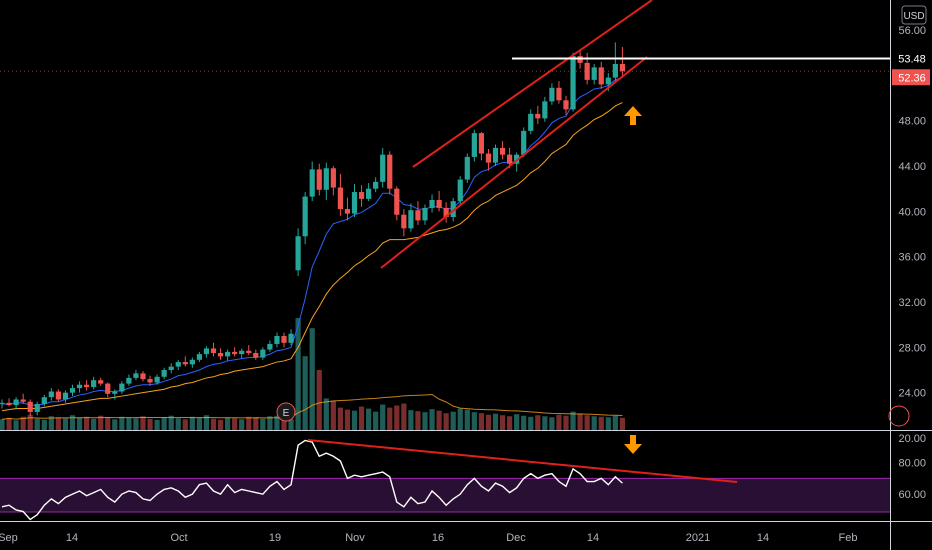 The width and height of the screenshot is (932, 550). I want to click on svg-text: 52.36, so click(912, 78).